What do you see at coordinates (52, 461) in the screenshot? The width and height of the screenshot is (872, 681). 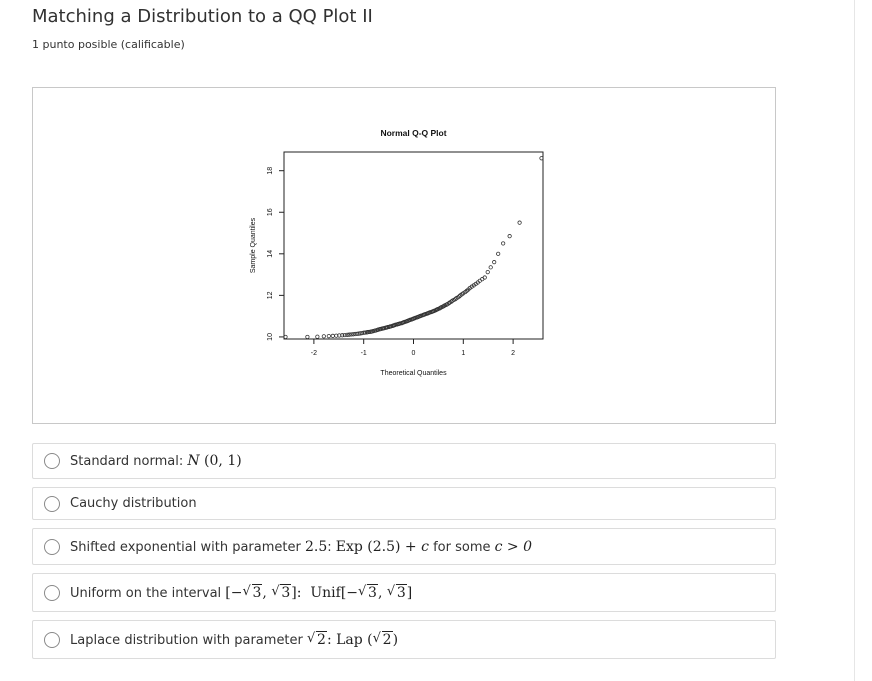 I see `radio-standard-normal` at bounding box center [52, 461].